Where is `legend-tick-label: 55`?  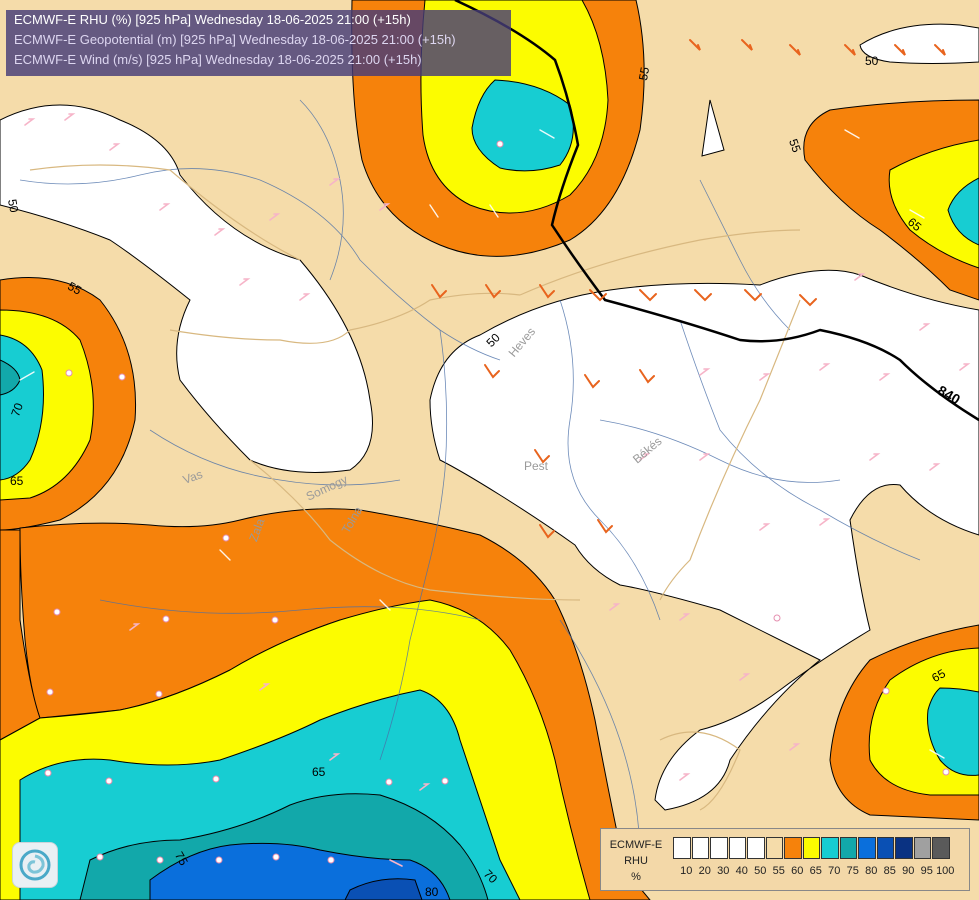 legend-tick-label: 55 is located at coordinates (778, 871).